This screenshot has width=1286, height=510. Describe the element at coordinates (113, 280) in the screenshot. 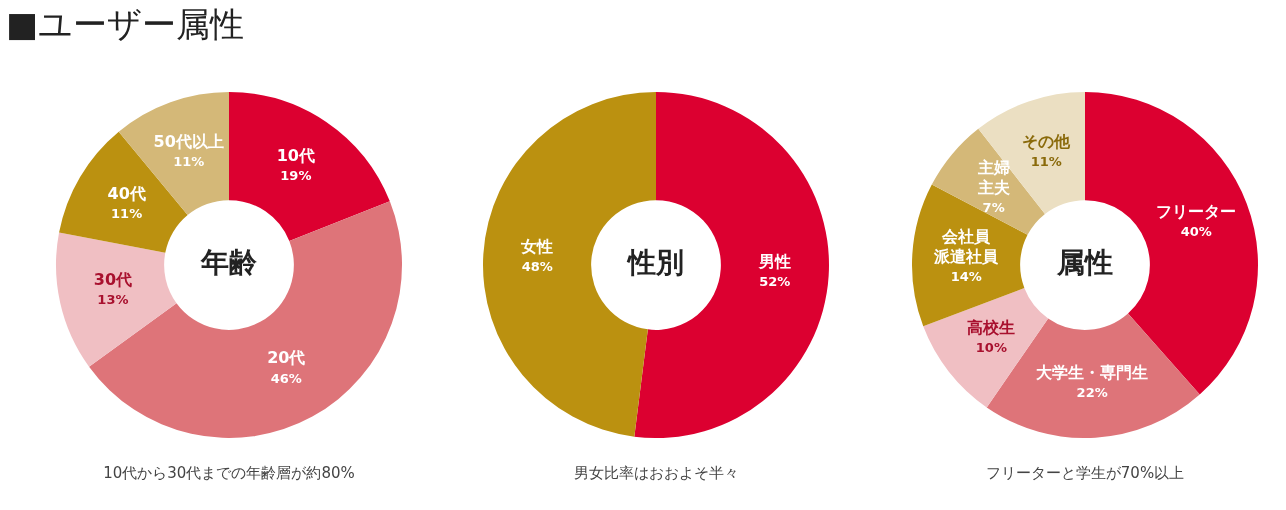

I see `slice-label: 30代` at that location.